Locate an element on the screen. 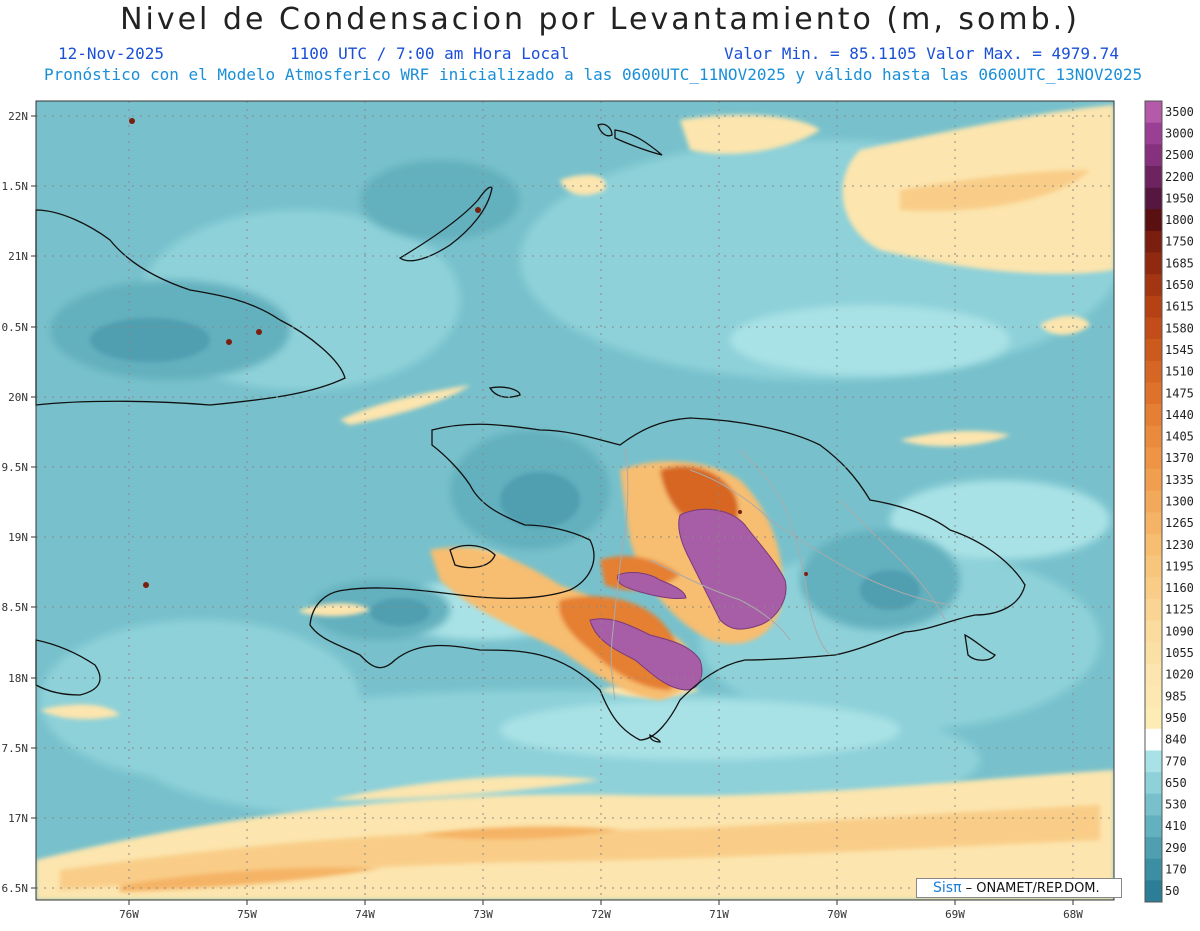 Image resolution: width=1200 pixels, height=931 pixels. lon-label: 74W is located at coordinates (365, 914).